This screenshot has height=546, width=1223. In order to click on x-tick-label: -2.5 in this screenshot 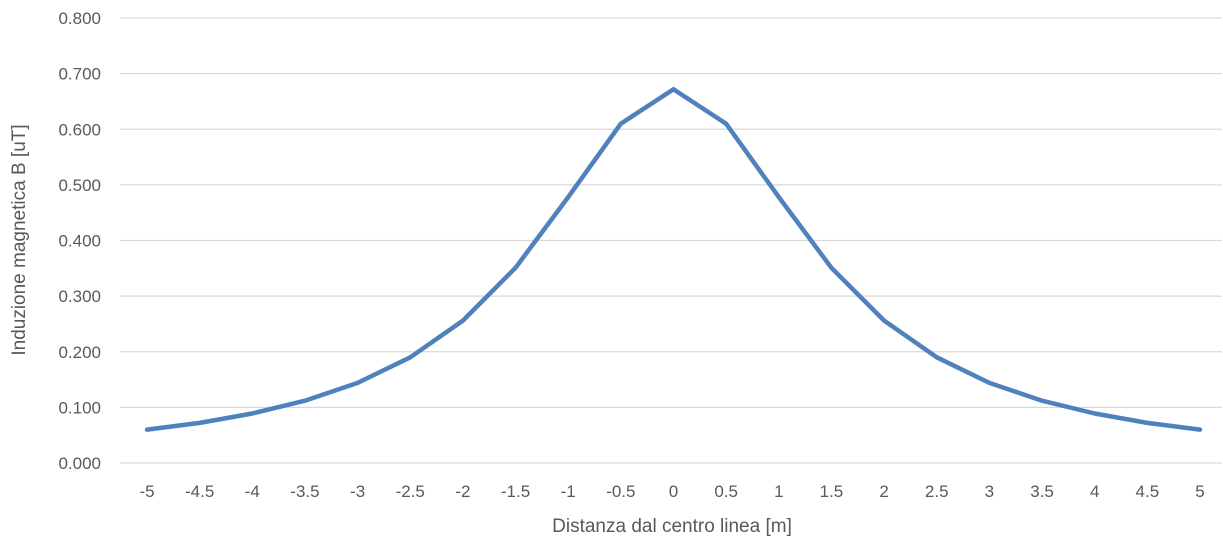, I will do `click(410, 491)`.